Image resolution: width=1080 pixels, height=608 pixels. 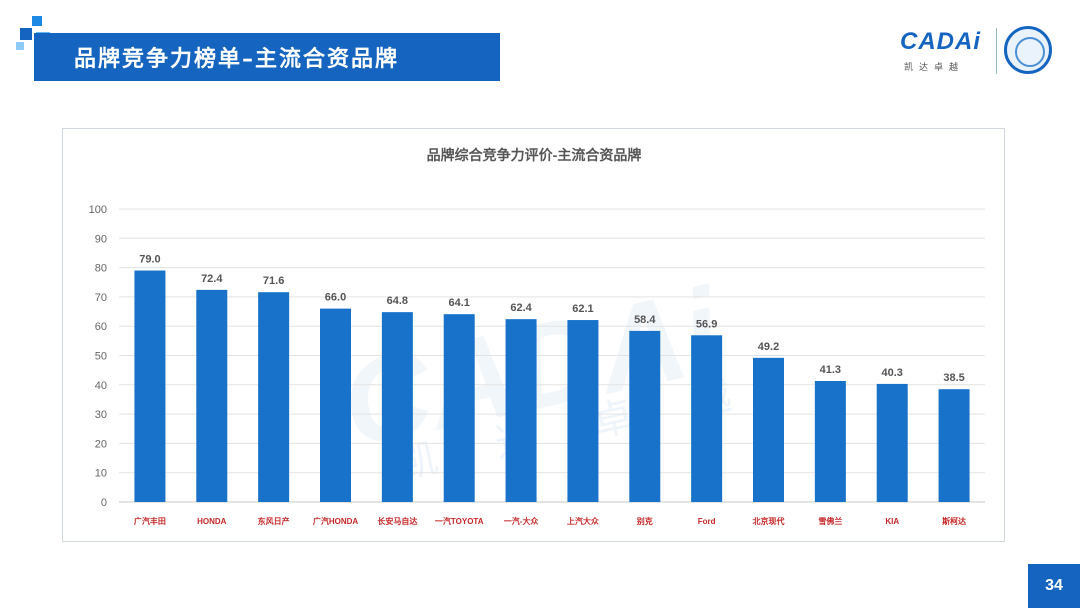 What do you see at coordinates (521, 308) in the screenshot?
I see `data-label: 62.4` at bounding box center [521, 308].